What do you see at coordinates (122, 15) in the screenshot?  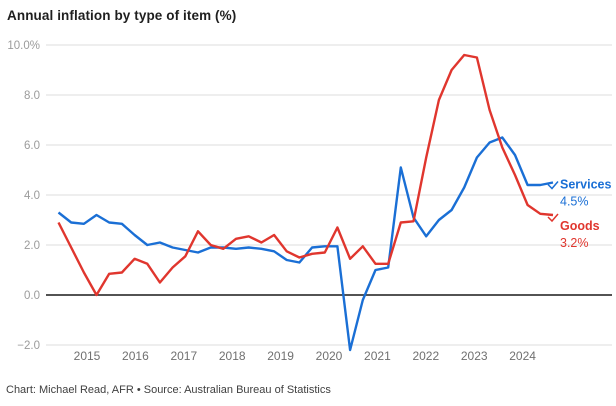 I see `chart-title: Annual inflation by type of item (%)` at bounding box center [122, 15].